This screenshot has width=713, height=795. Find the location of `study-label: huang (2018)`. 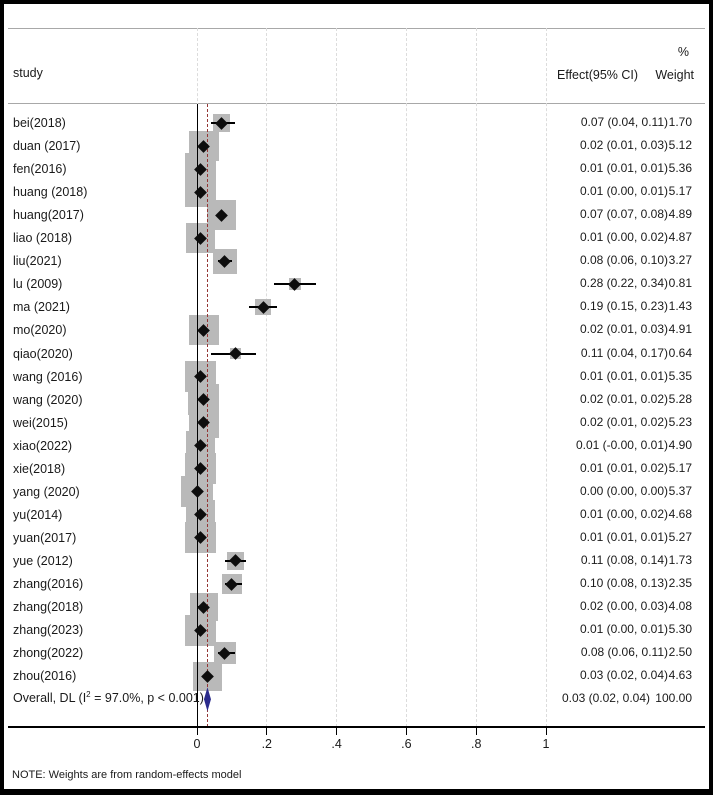

study-label: huang (2018) is located at coordinates (50, 192).